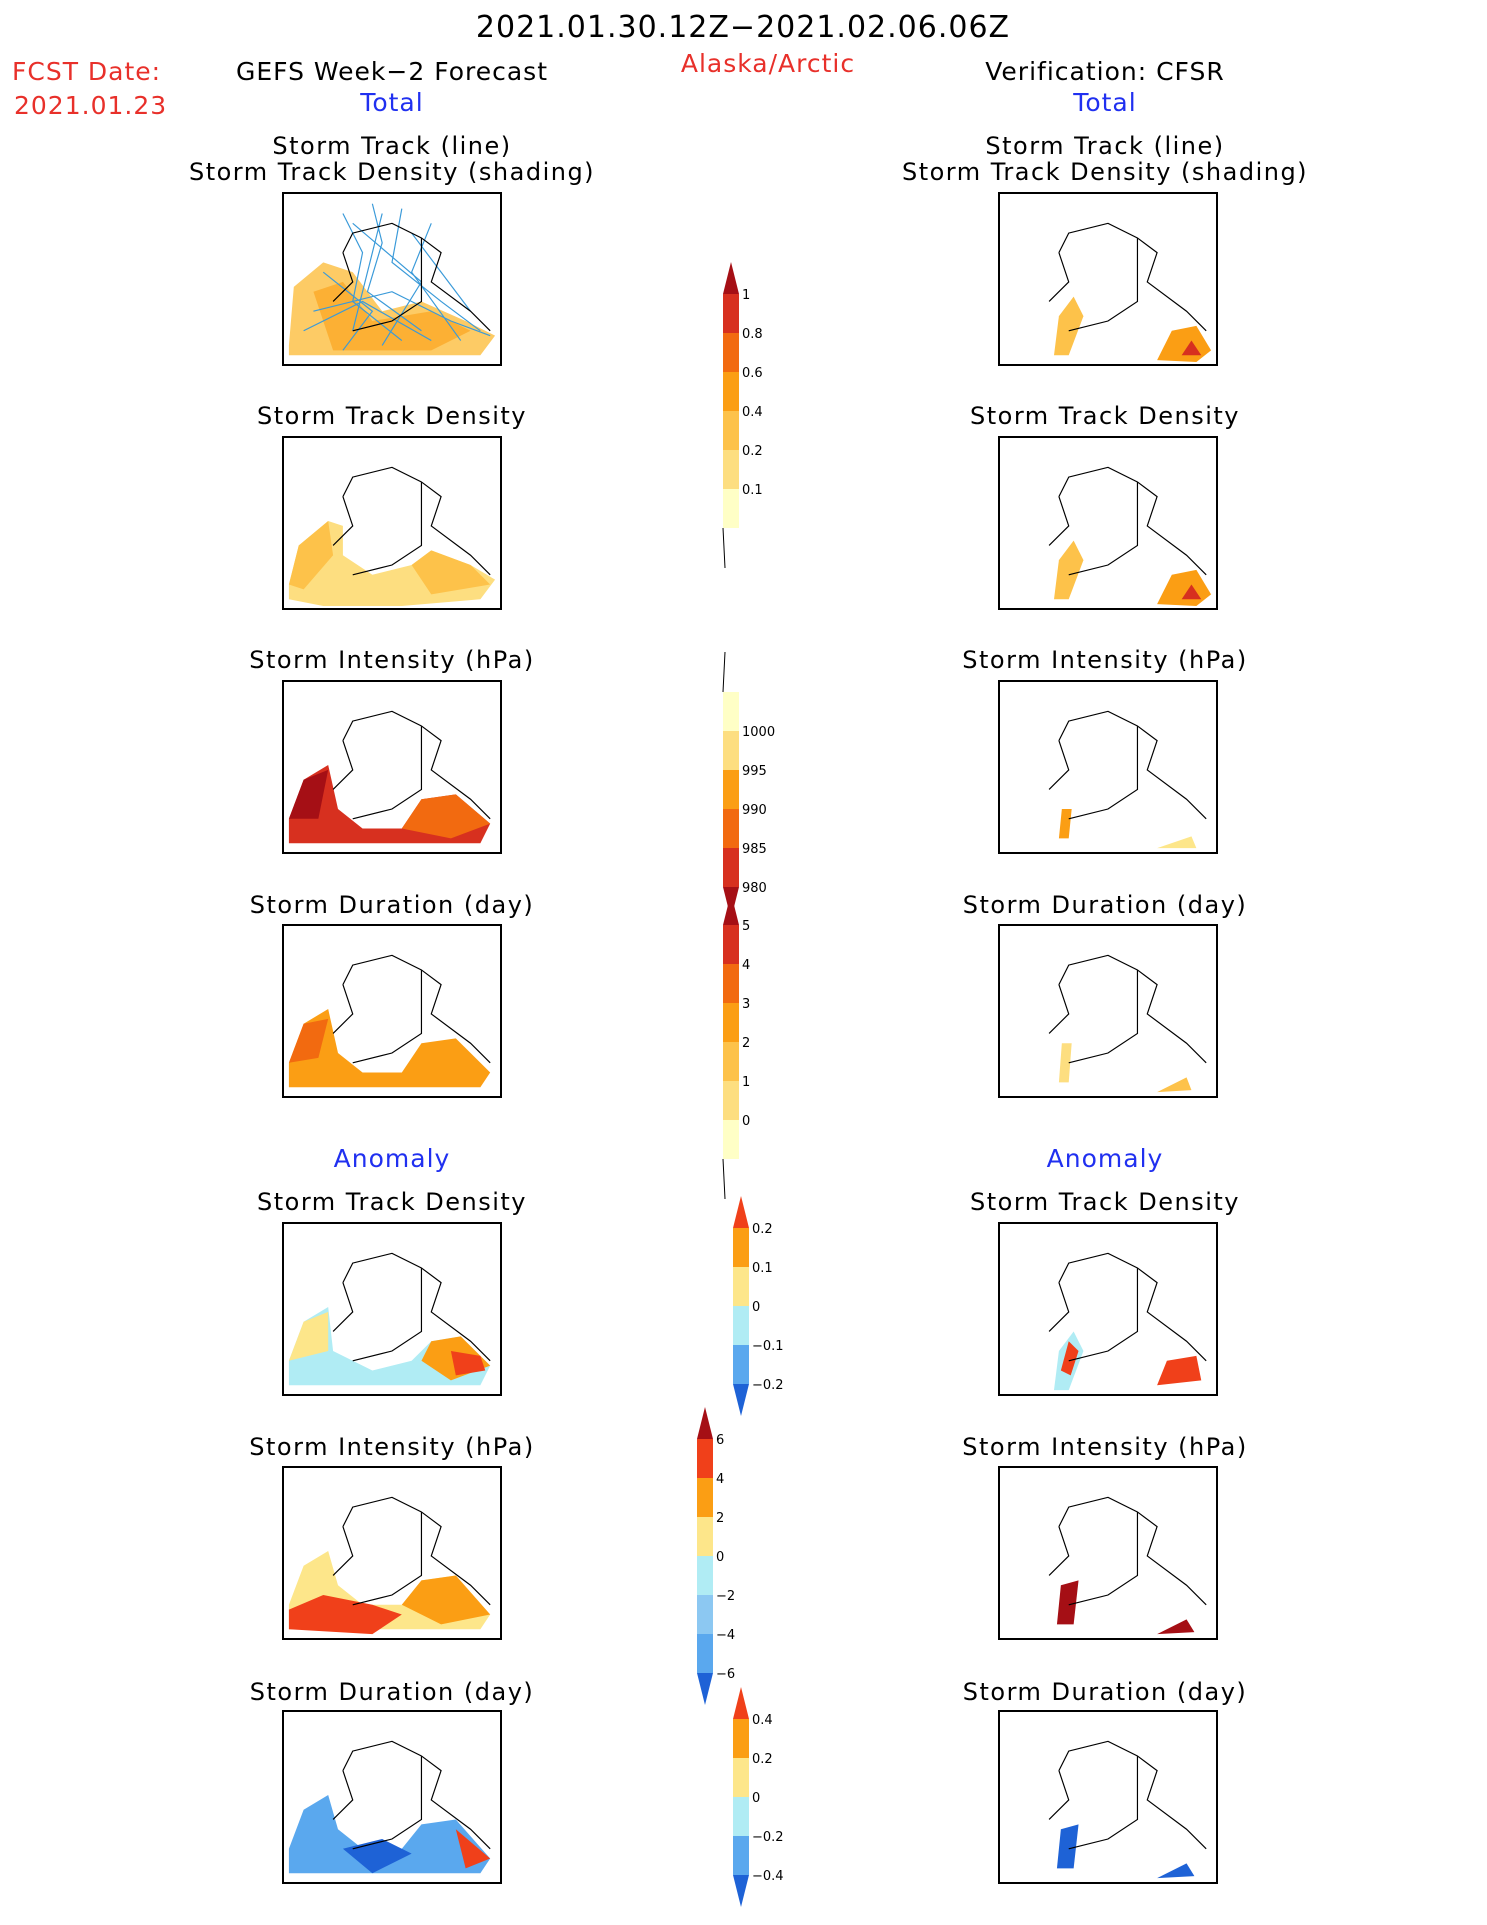 Image resolution: width=1487 pixels, height=1925 pixels. Describe the element at coordinates (1108, 1011) in the screenshot. I see `map-panel-verification-duration` at that location.